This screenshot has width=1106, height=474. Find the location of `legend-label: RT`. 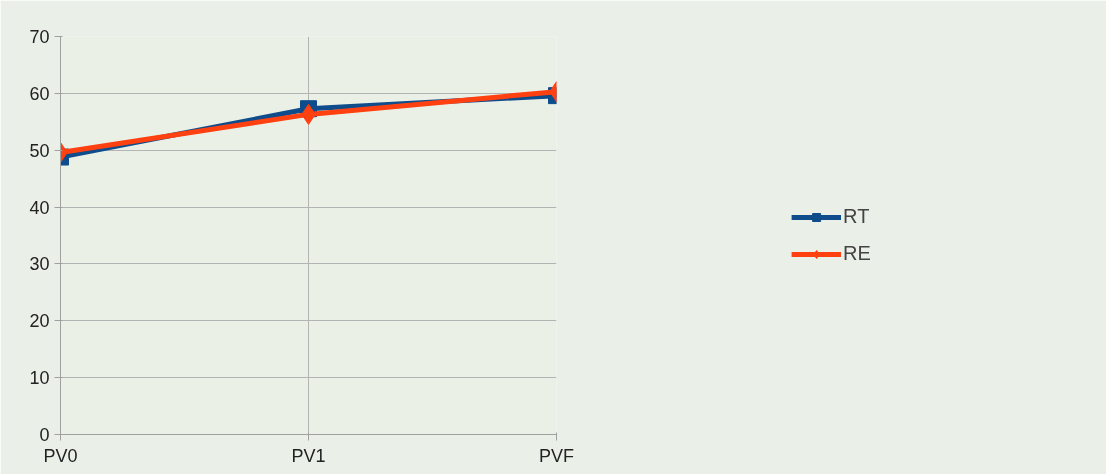

legend-label: RT is located at coordinates (856, 216).